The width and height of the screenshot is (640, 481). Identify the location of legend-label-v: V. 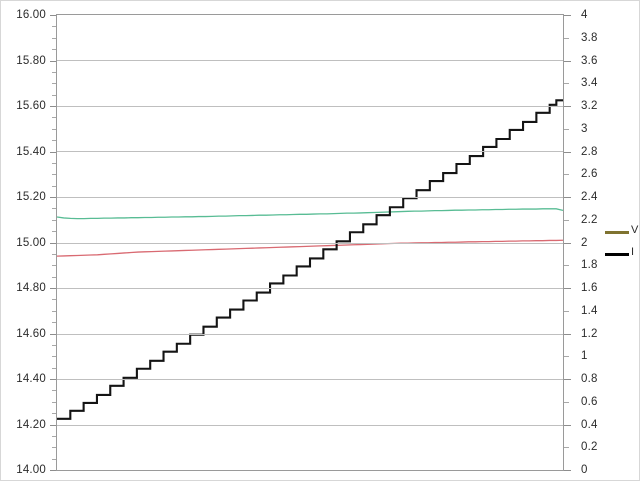
(635, 230).